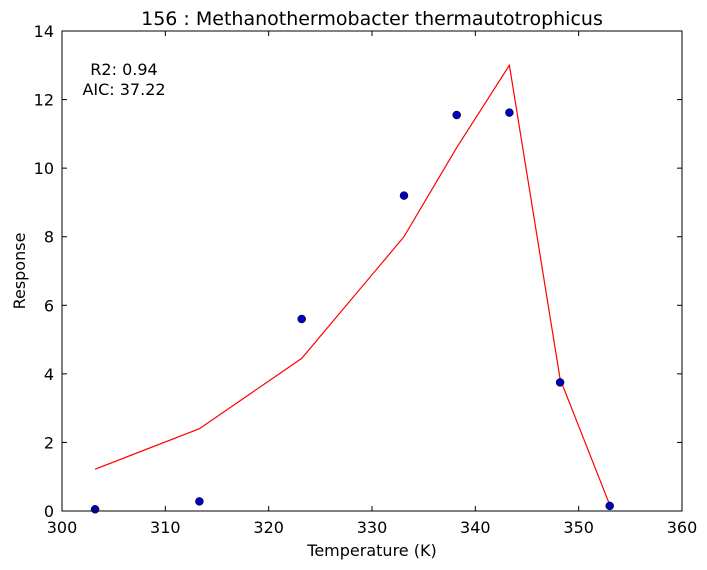  What do you see at coordinates (49, 305) in the screenshot?
I see `y-tick-label: 6` at bounding box center [49, 305].